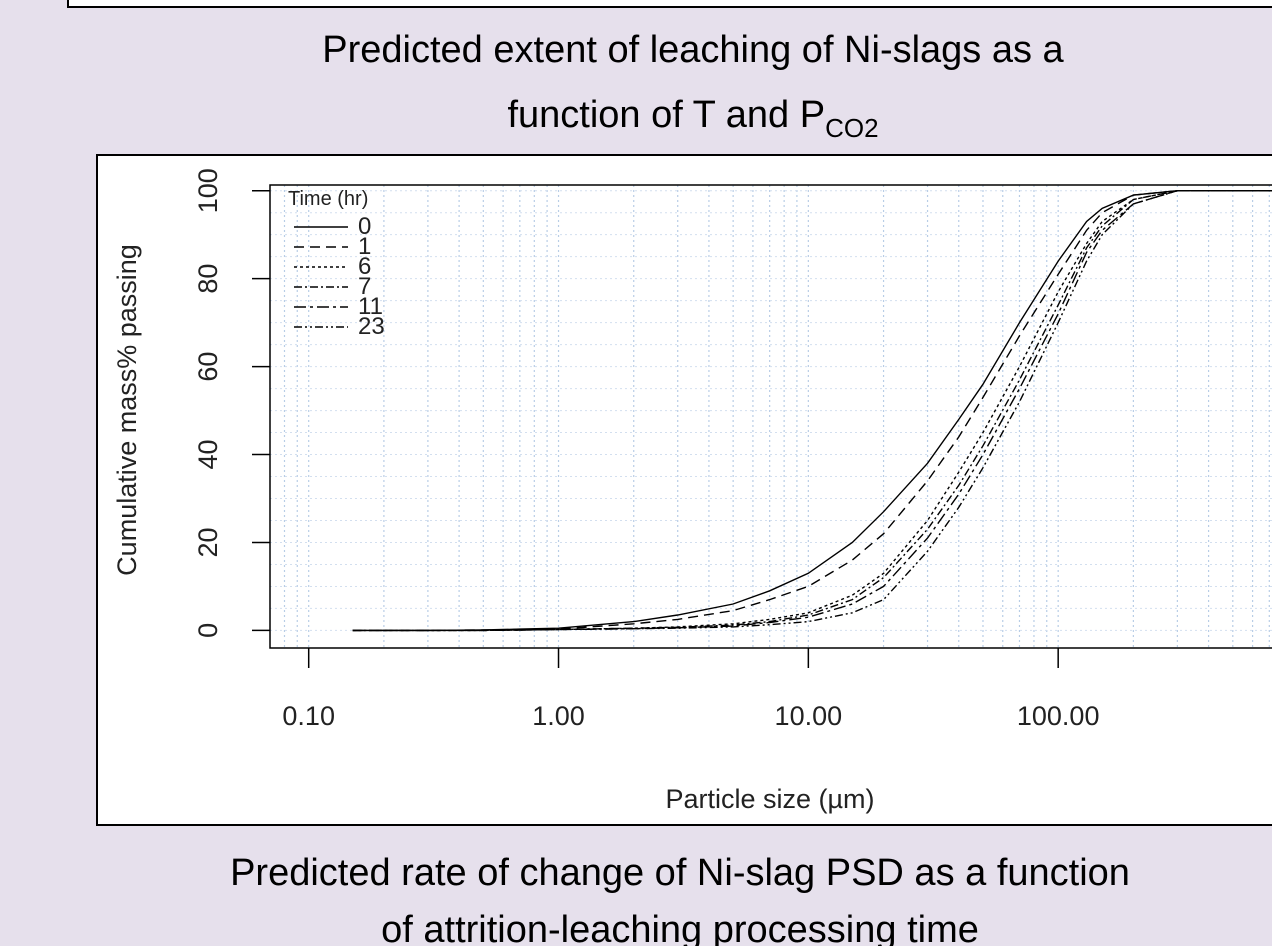 This screenshot has height=946, width=1272. I want to click on x-tick-label: 1.00, so click(558, 716).